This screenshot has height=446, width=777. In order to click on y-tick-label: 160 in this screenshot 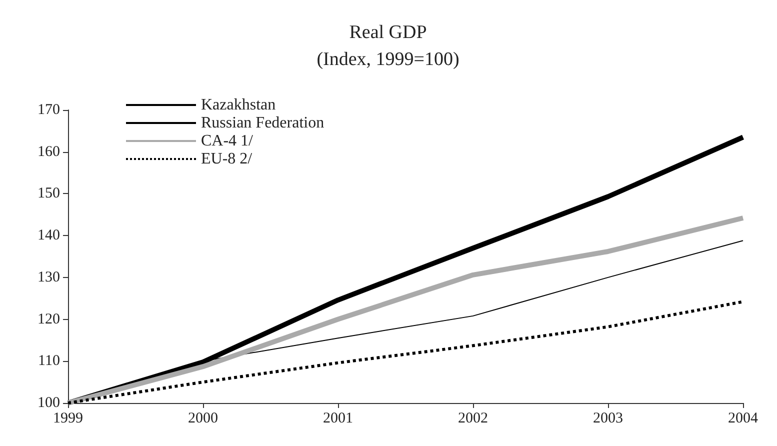, I will do `click(49, 152)`.